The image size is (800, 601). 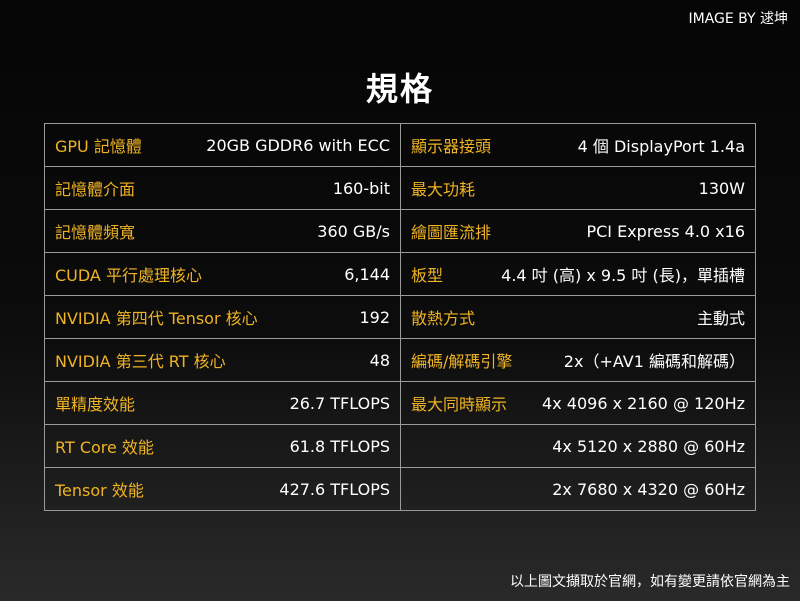 What do you see at coordinates (578, 317) in the screenshot?
I see `spec-cell: 散熱方式 主動式` at bounding box center [578, 317].